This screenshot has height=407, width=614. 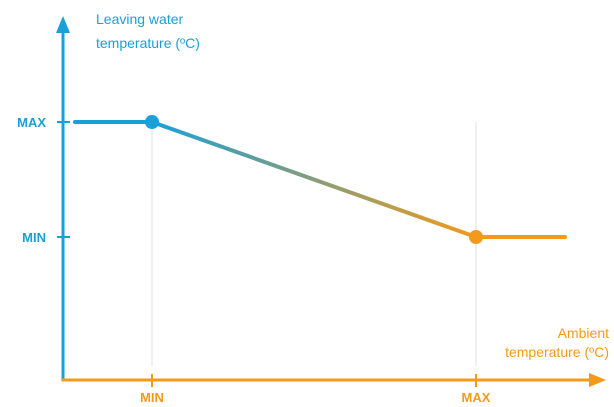 What do you see at coordinates (557, 352) in the screenshot?
I see `x-axis-label-line-2: temperature (ºC)` at bounding box center [557, 352].